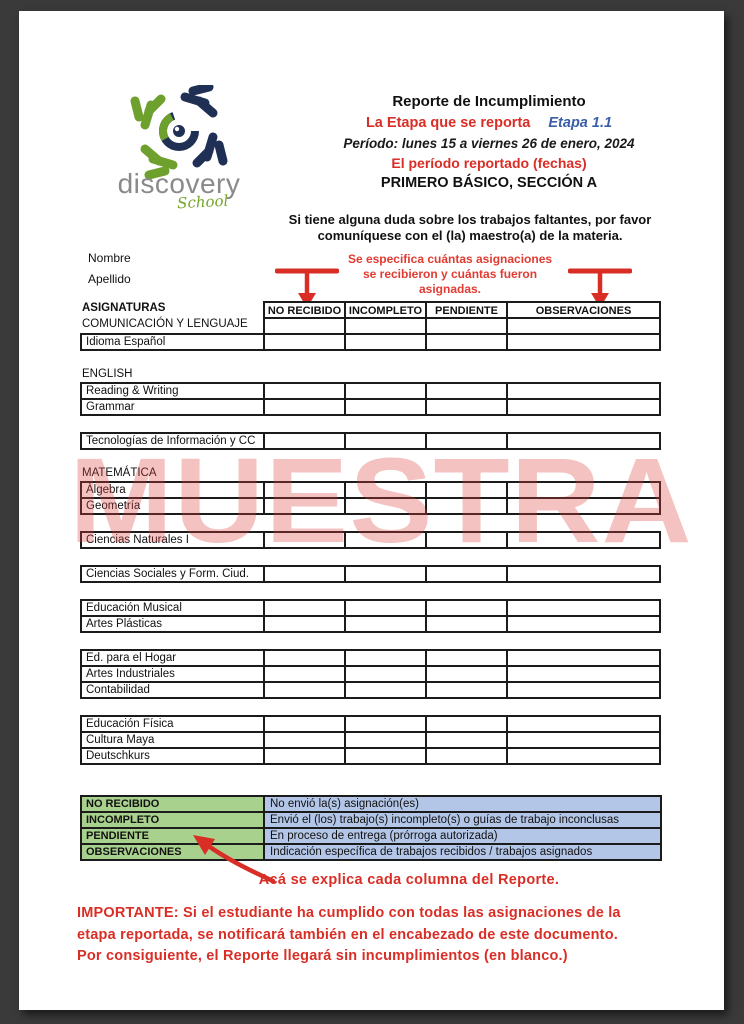  I want to click on subject-label: Artes Plásticas, so click(172, 624).